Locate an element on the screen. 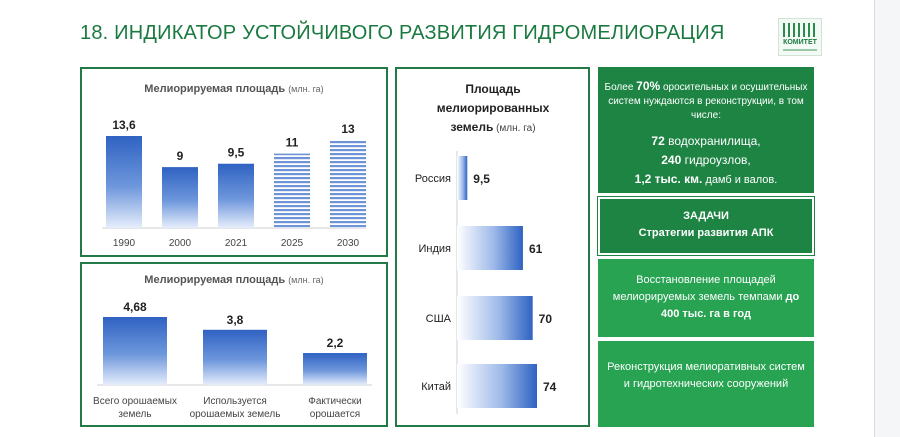 The width and height of the screenshot is (900, 437). info-box-tasks: ЗАДАЧИ Стратегии развития АПК is located at coordinates (706, 226).